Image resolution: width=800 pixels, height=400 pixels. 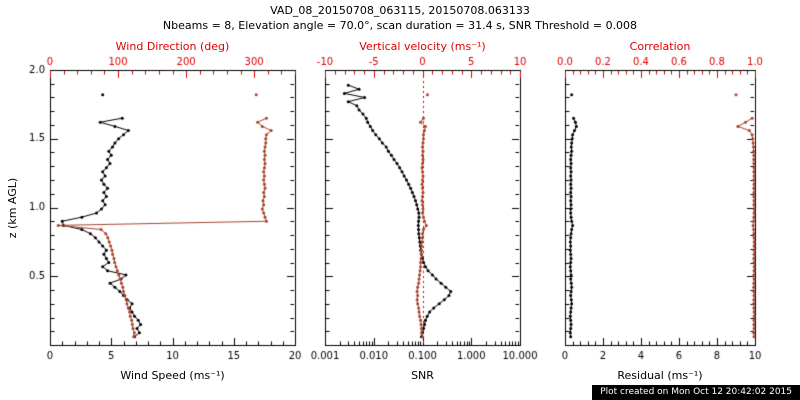 I want to click on residual-axis-label: Residual (ms⁻¹), so click(x=660, y=375).